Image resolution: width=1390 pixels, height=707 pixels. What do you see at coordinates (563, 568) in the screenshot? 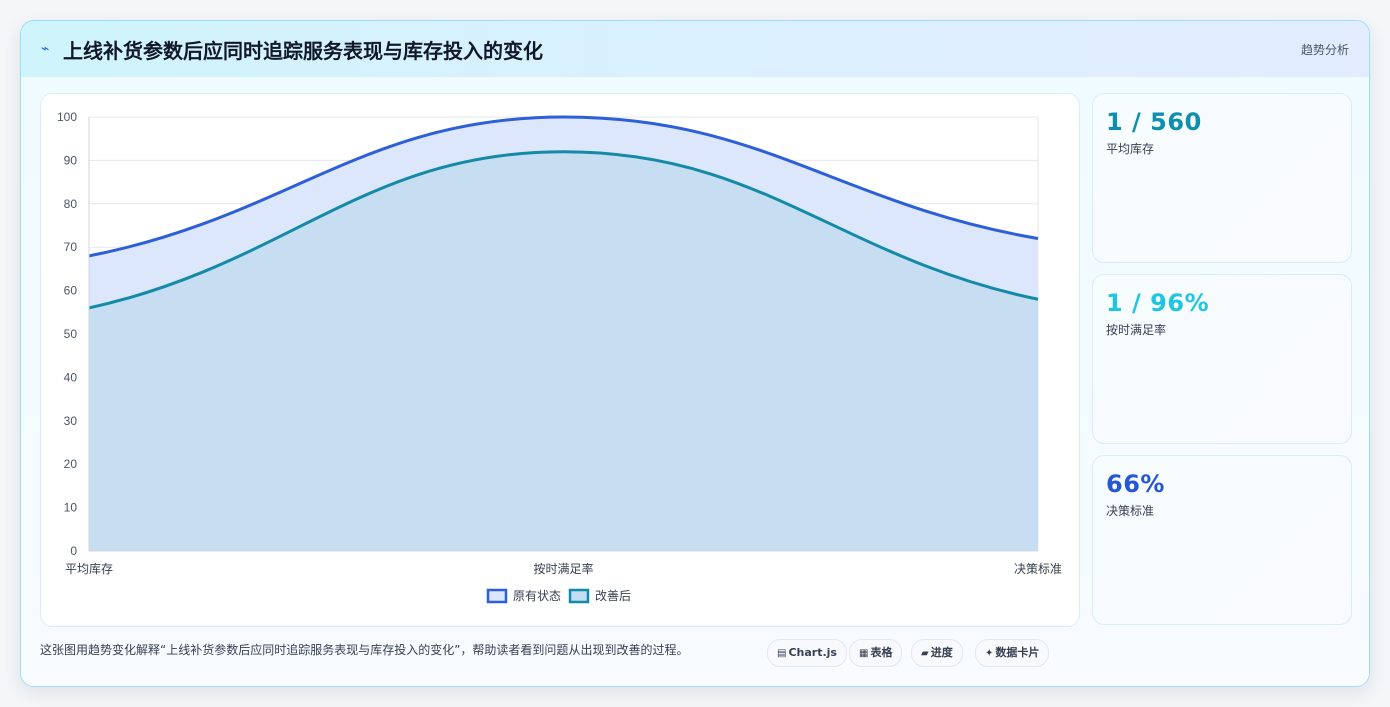
I see `x-tick-label: 按时满足率` at bounding box center [563, 568].